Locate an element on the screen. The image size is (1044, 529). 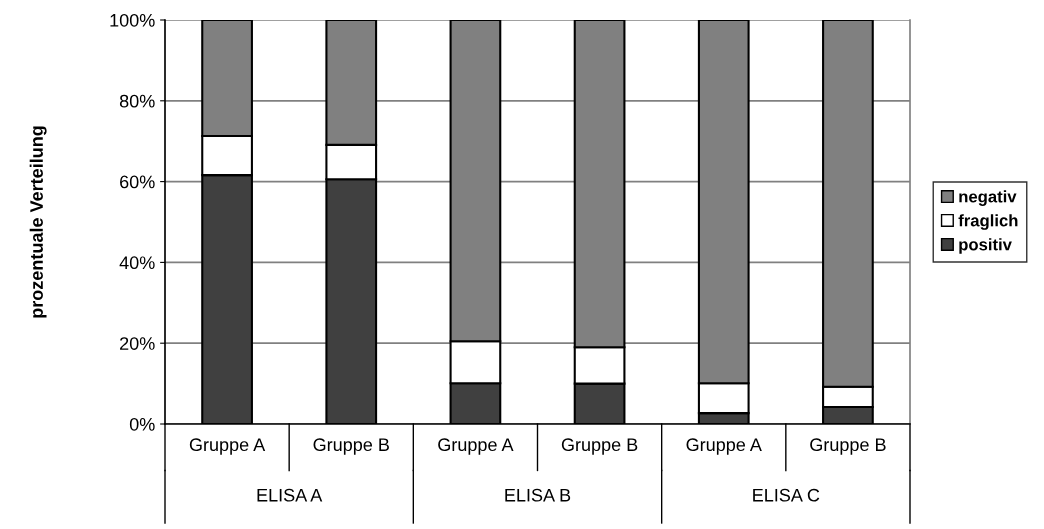
y-axis-title: prozentuale Verteilung is located at coordinates (38, 222).